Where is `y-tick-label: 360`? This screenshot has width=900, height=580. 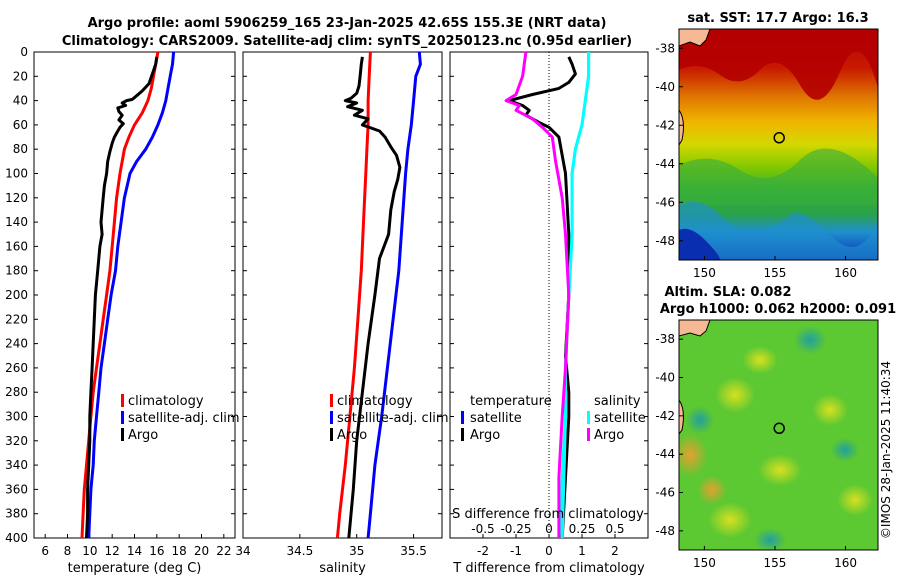 y-tick-label: 360 is located at coordinates (16, 489).